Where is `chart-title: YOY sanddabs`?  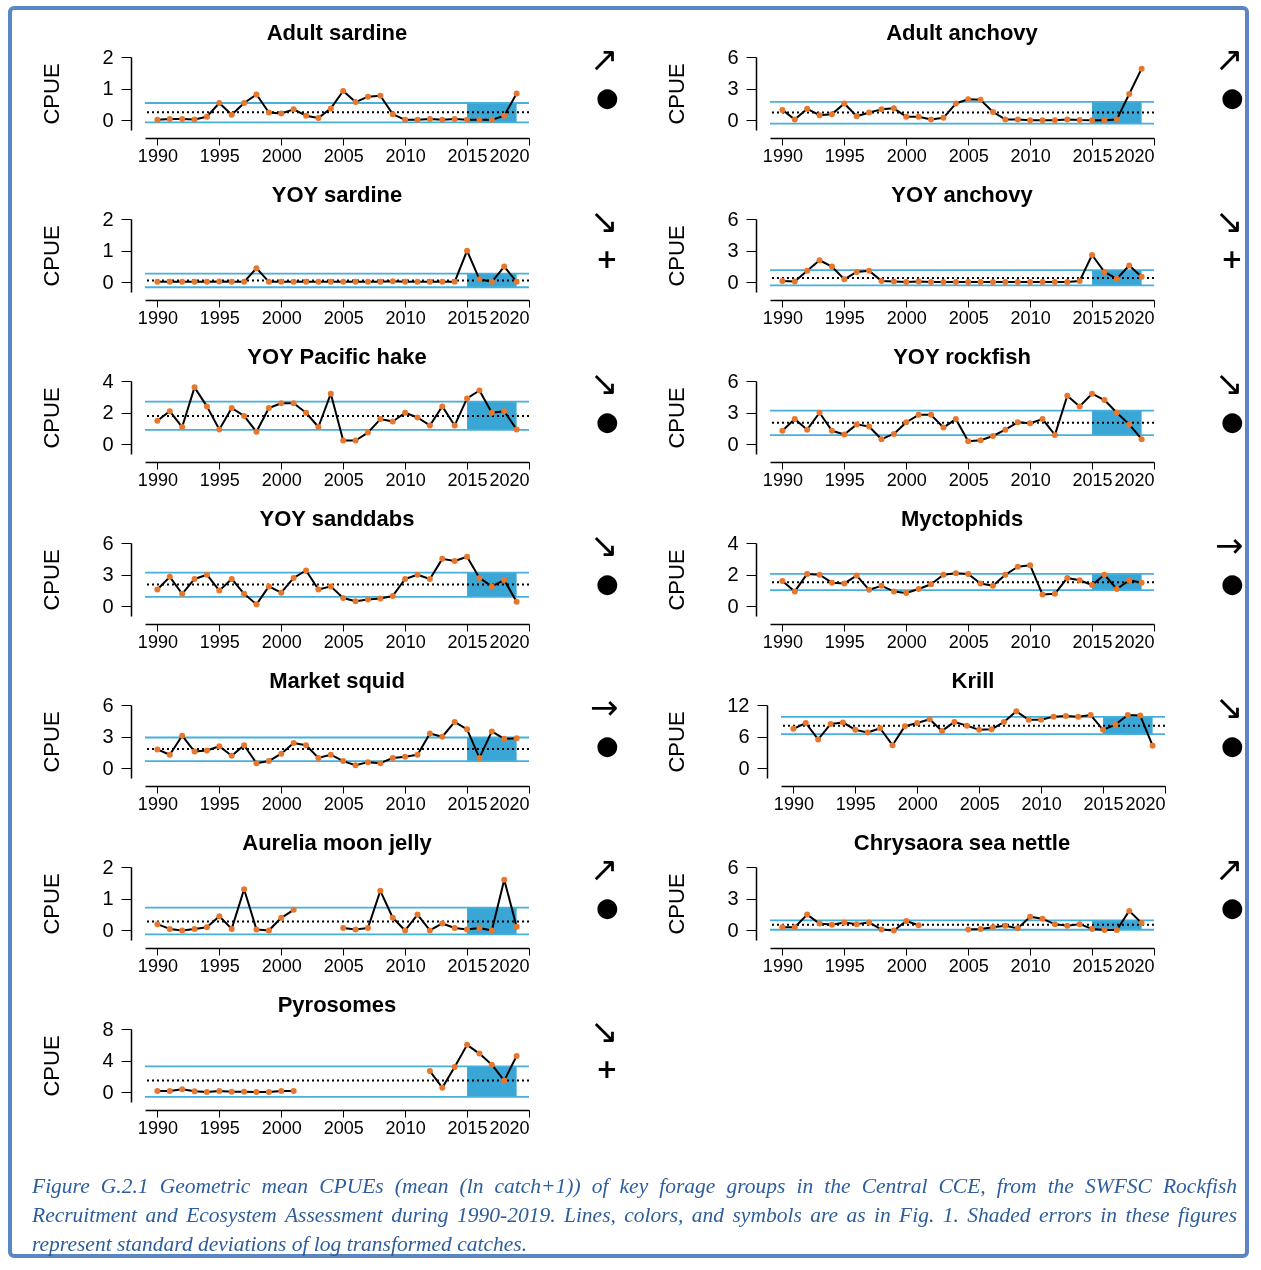 chart-title: YOY sanddabs is located at coordinates (337, 518).